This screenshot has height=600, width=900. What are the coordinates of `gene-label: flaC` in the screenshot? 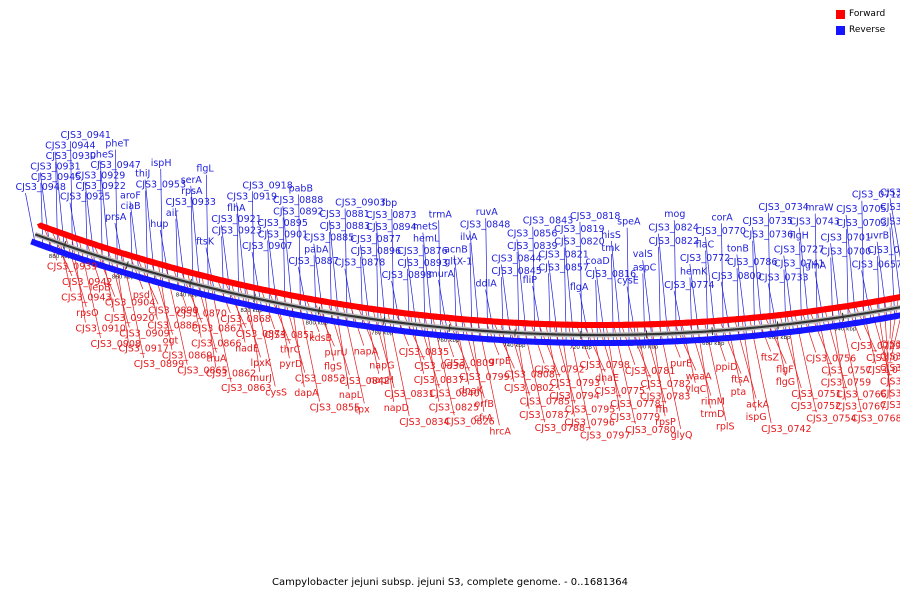 It's located at (705, 244).